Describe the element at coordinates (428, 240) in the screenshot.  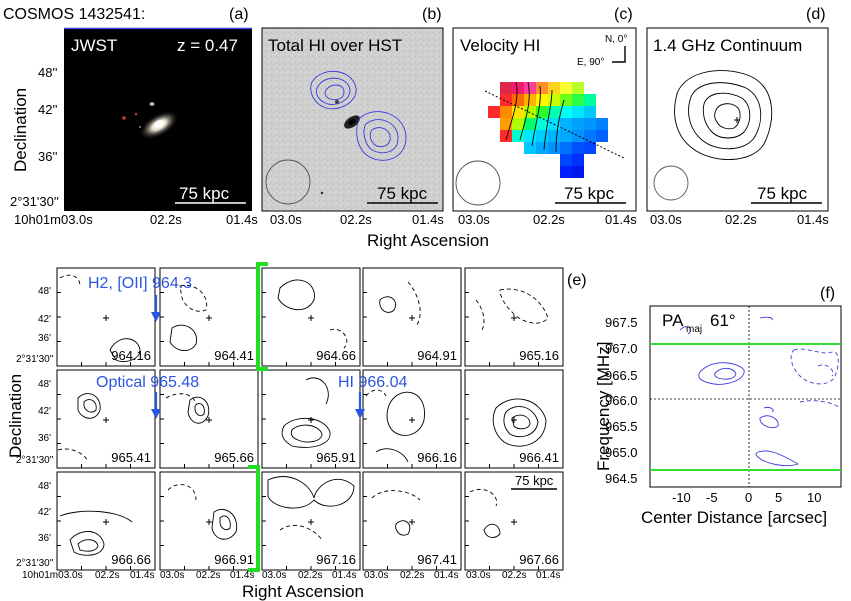
I see `top-x-label: Right Ascension` at that location.